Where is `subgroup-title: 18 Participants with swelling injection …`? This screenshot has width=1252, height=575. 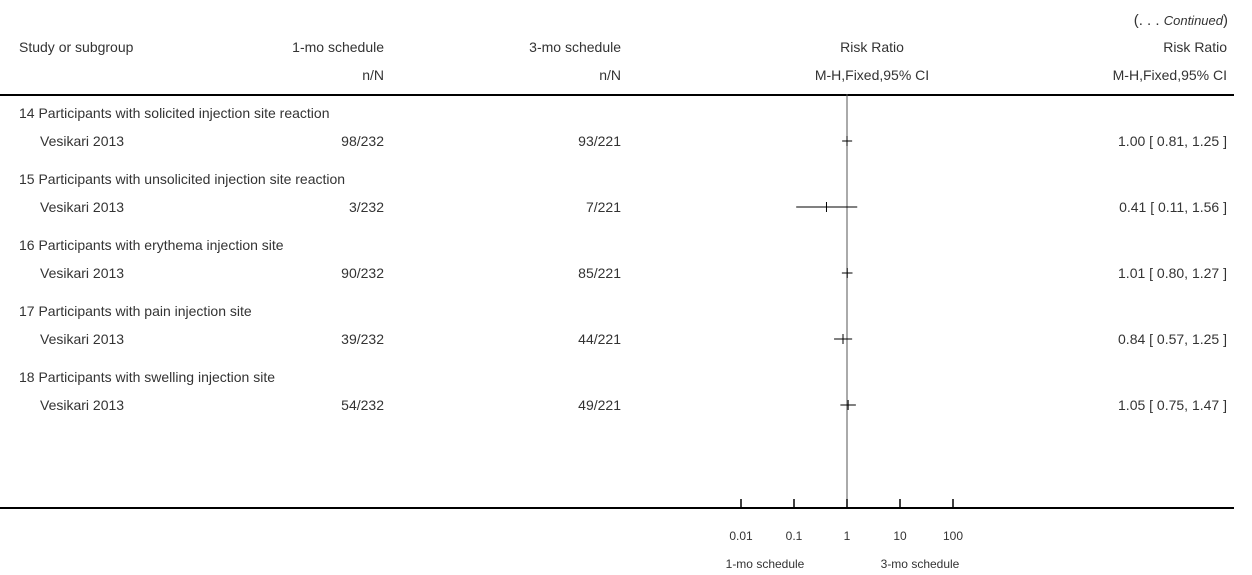 subgroup-title: 18 Participants with swelling injection … is located at coordinates (147, 377).